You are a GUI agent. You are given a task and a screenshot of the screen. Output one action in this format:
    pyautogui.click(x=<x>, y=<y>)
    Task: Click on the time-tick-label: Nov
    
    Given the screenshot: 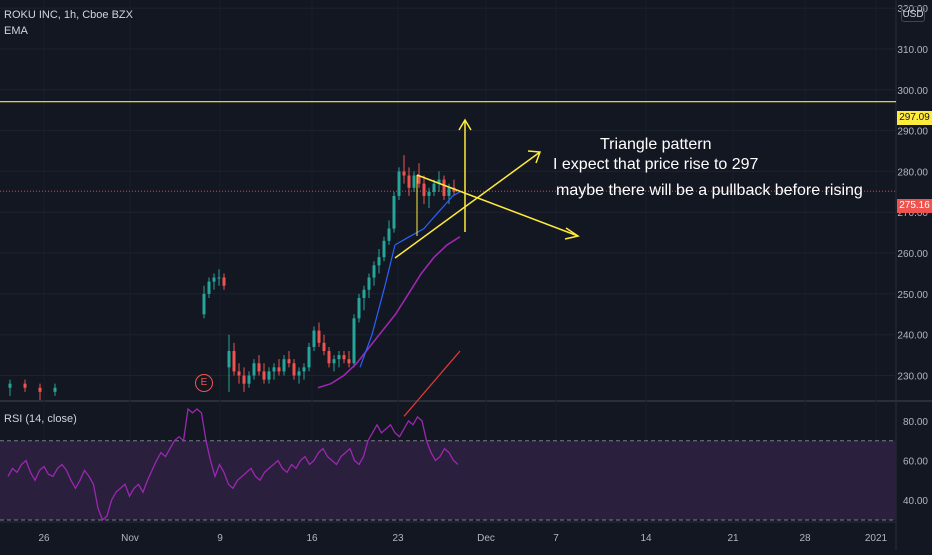 What is the action you would take?
    pyautogui.click(x=130, y=538)
    